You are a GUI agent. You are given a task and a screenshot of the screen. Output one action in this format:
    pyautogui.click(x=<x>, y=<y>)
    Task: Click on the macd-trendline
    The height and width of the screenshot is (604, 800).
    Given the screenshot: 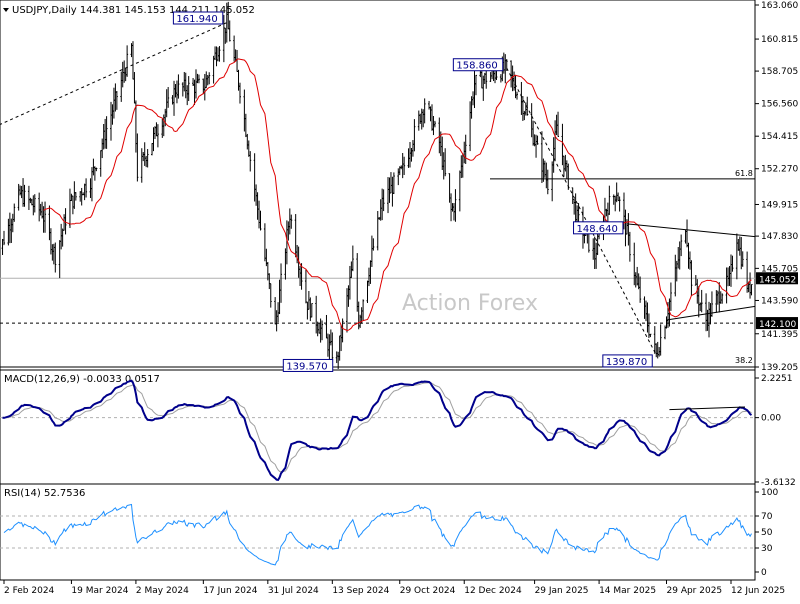 What is the action you would take?
    pyautogui.click(x=707, y=408)
    